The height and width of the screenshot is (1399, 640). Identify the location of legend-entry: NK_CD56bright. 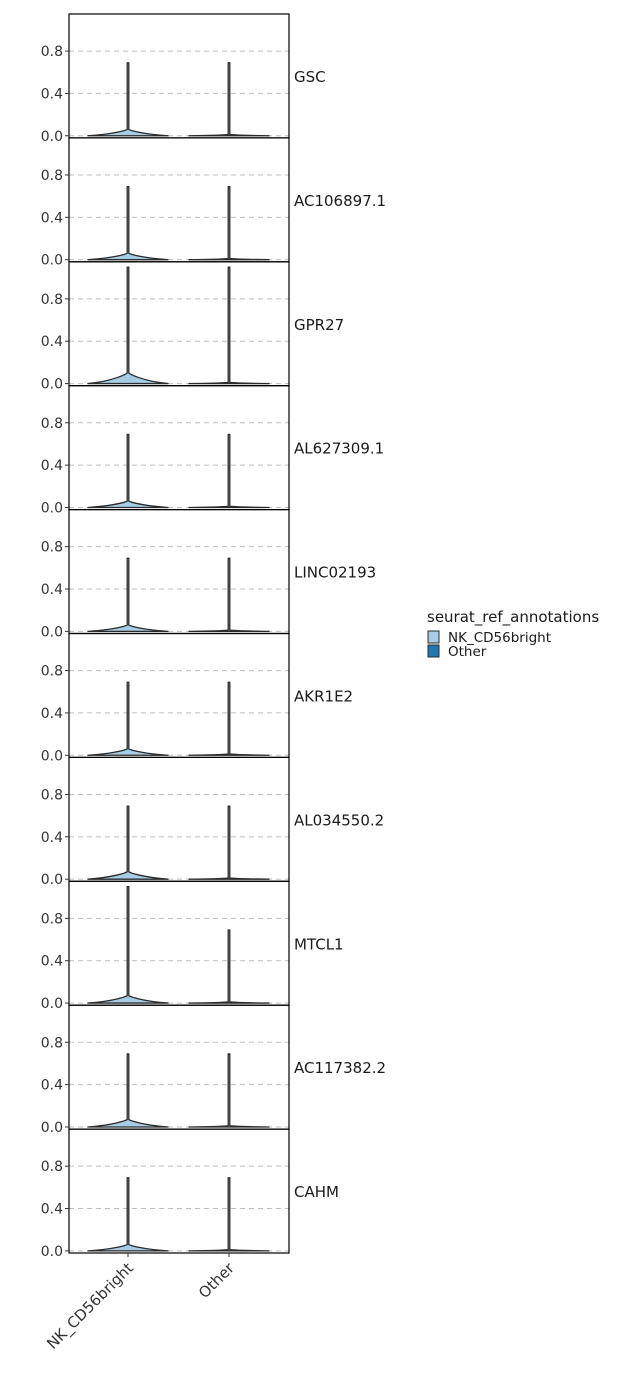
(499, 638).